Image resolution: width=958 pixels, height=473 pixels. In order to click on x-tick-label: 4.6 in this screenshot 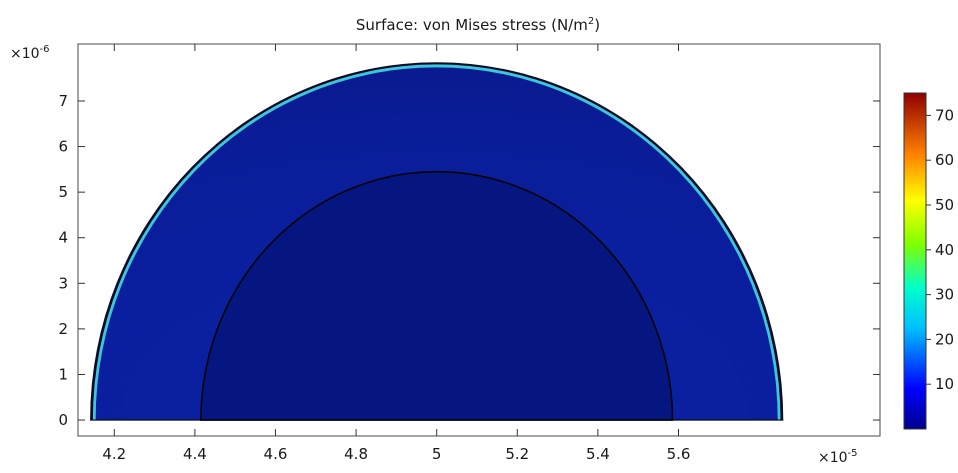, I will do `click(276, 454)`.